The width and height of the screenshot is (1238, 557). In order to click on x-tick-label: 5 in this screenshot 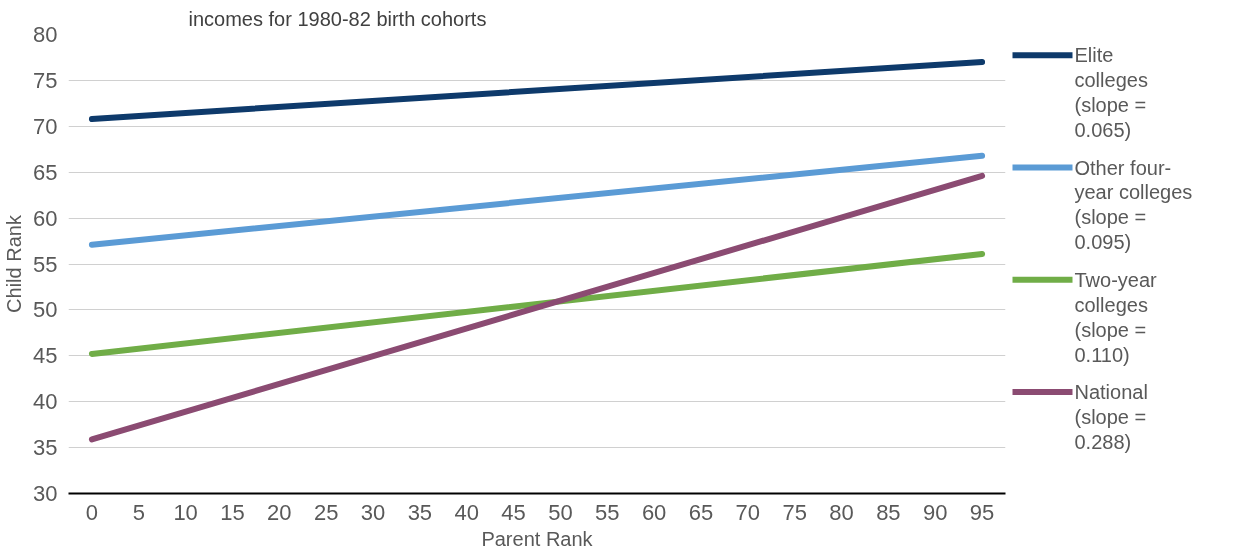, I will do `click(138, 512)`.